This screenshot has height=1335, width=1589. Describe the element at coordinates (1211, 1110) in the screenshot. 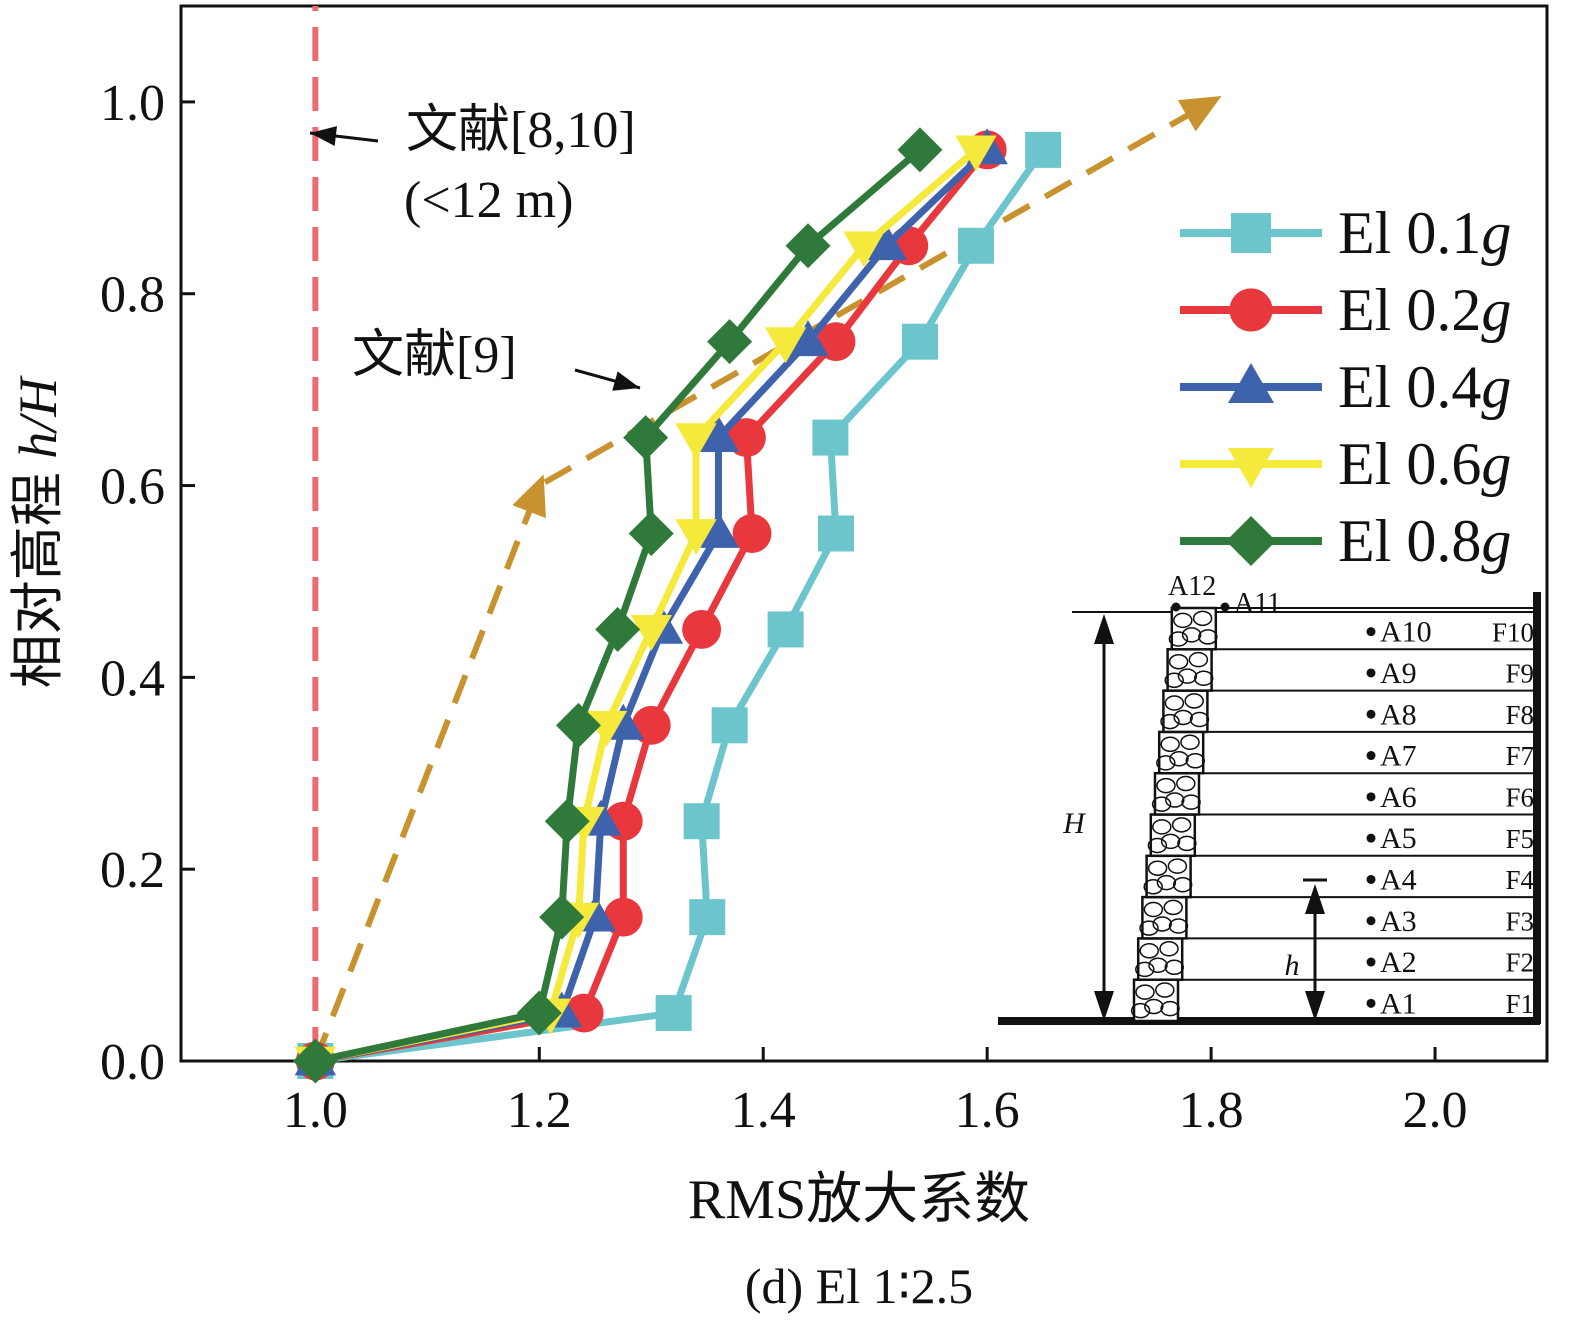

I see `x-tick-label: 1.8` at that location.